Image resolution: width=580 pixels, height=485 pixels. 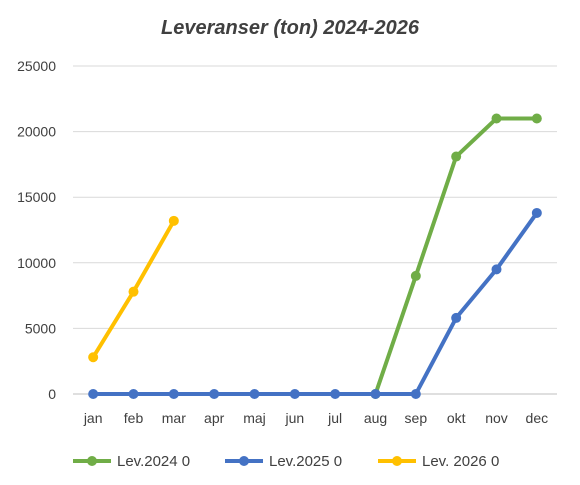 I want to click on y-tick-label: 0, so click(x=52, y=394).